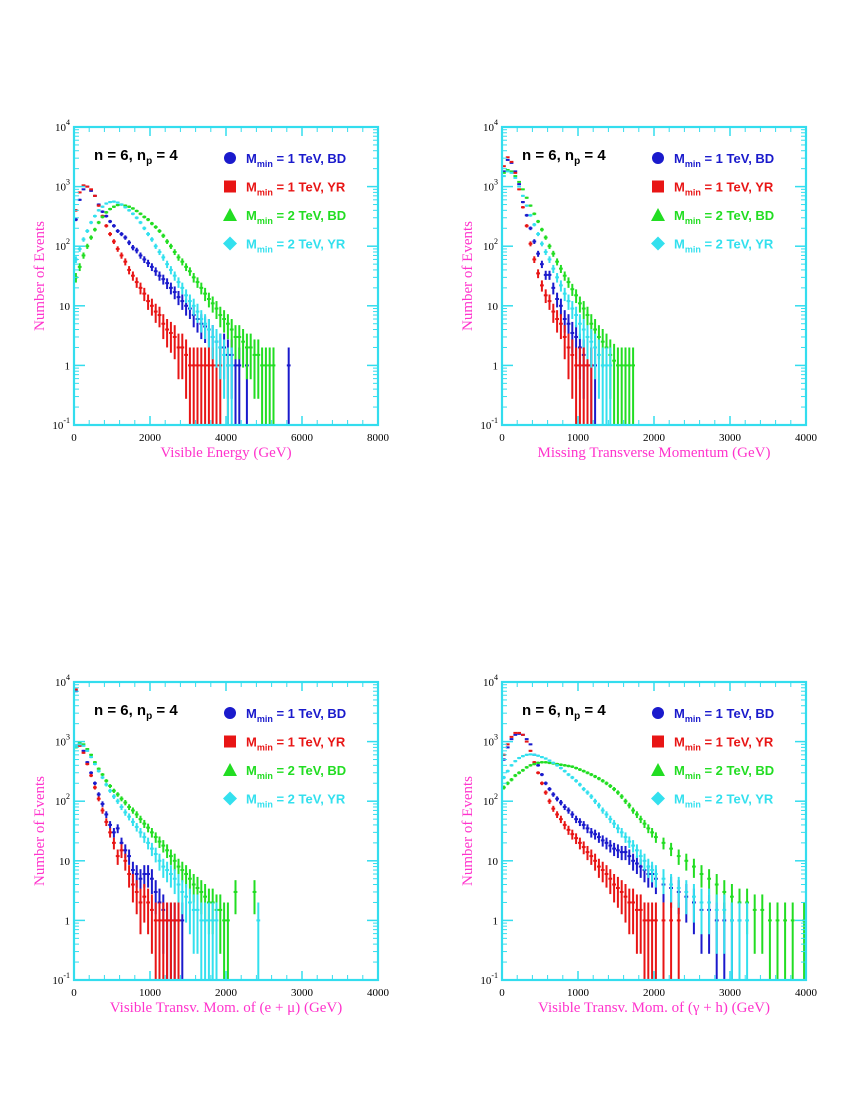  Describe the element at coordinates (593, 155) in the screenshot. I see `annotation-tail: = 4` at that location.